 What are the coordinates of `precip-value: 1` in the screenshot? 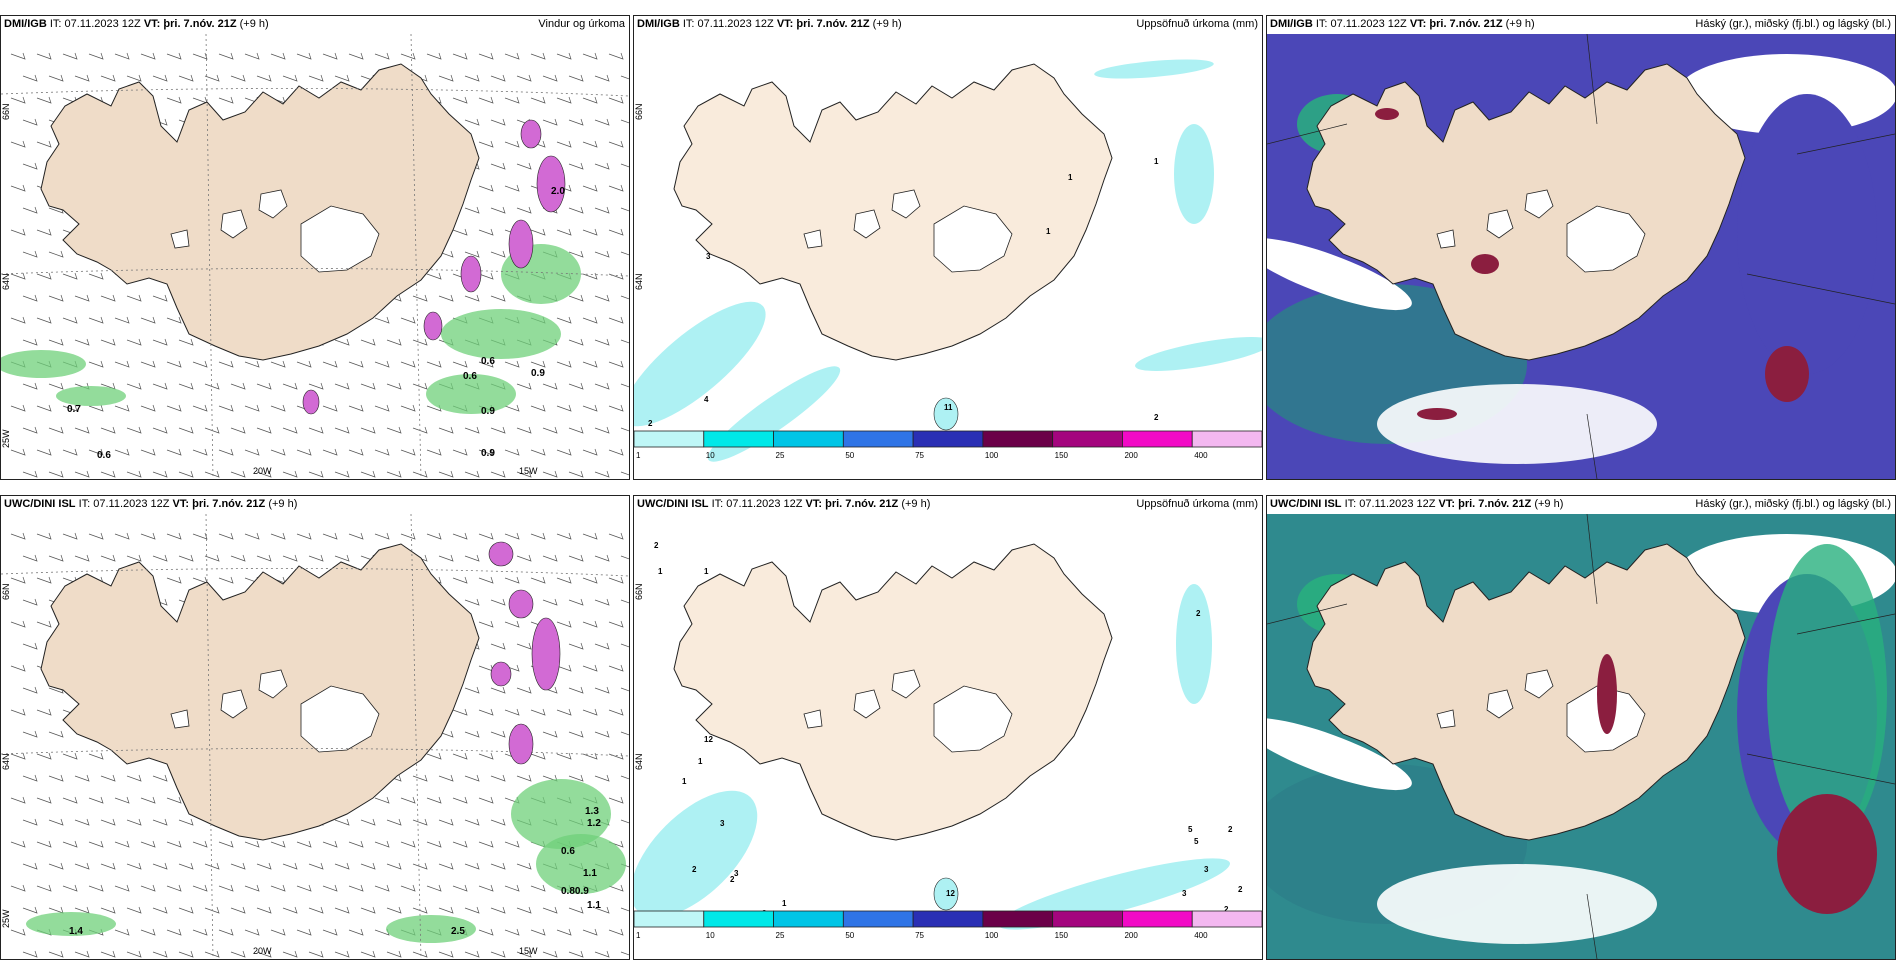 It's located at (1070, 177).